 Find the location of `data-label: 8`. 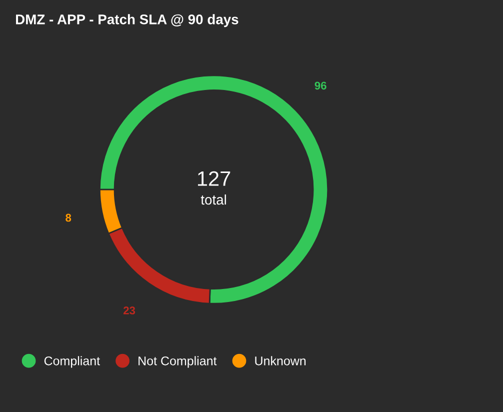

data-label: 8 is located at coordinates (69, 218).